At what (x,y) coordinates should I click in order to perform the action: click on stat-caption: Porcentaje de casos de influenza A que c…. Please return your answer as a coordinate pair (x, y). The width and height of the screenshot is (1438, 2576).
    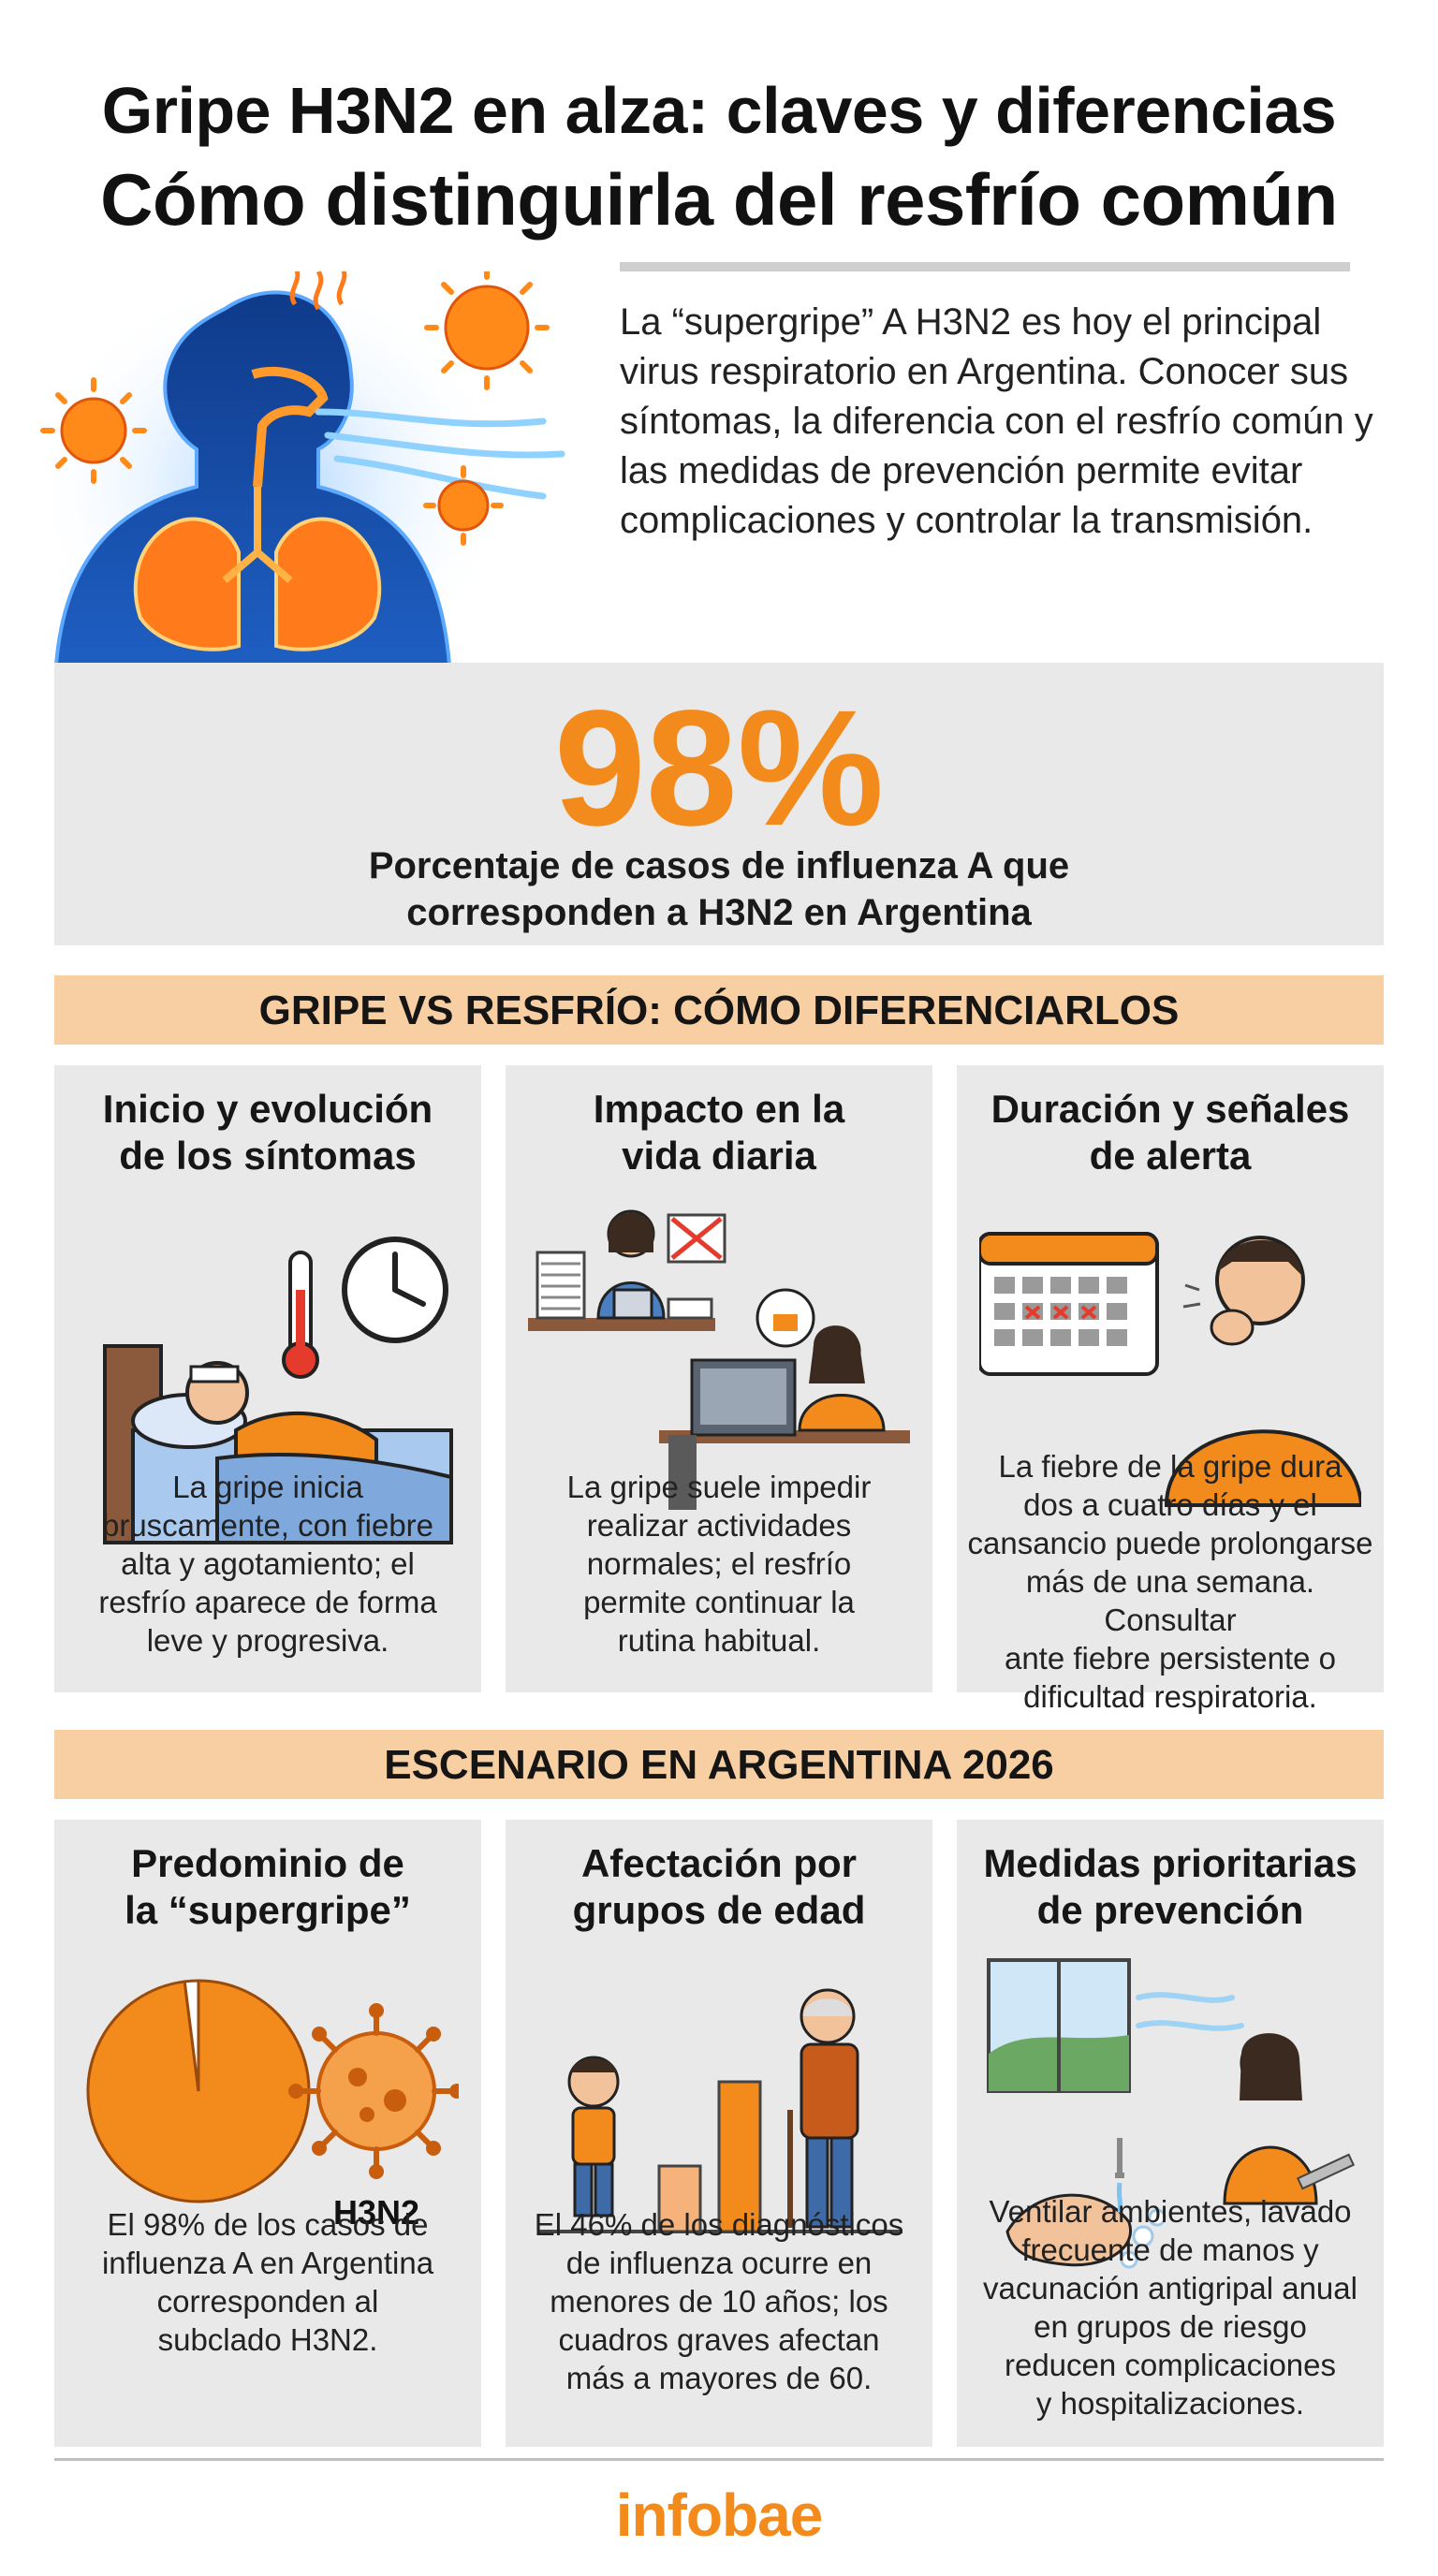
    Looking at the image, I should click on (719, 889).